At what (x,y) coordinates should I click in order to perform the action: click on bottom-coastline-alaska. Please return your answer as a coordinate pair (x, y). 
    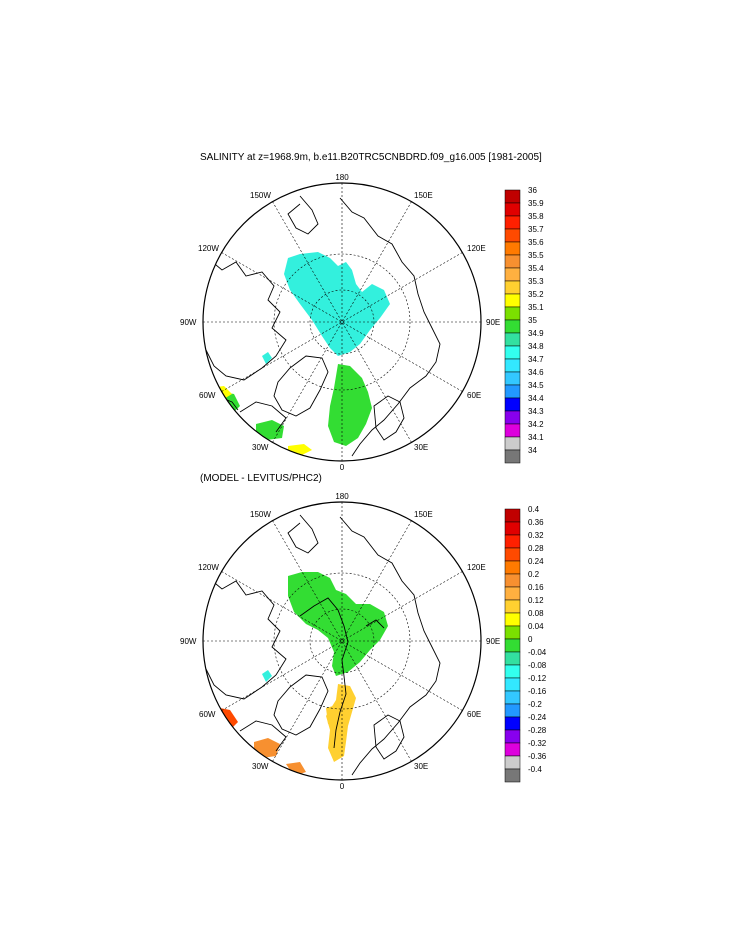
    Looking at the image, I should click on (303, 534).